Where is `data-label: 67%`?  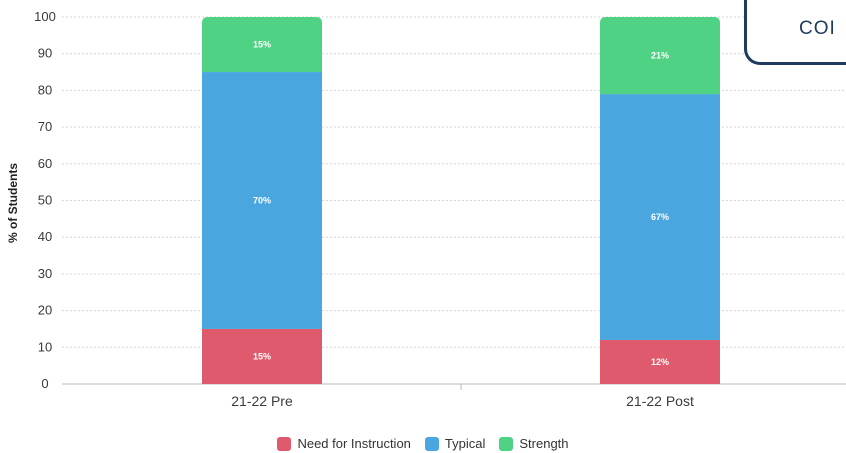 data-label: 67% is located at coordinates (660, 217).